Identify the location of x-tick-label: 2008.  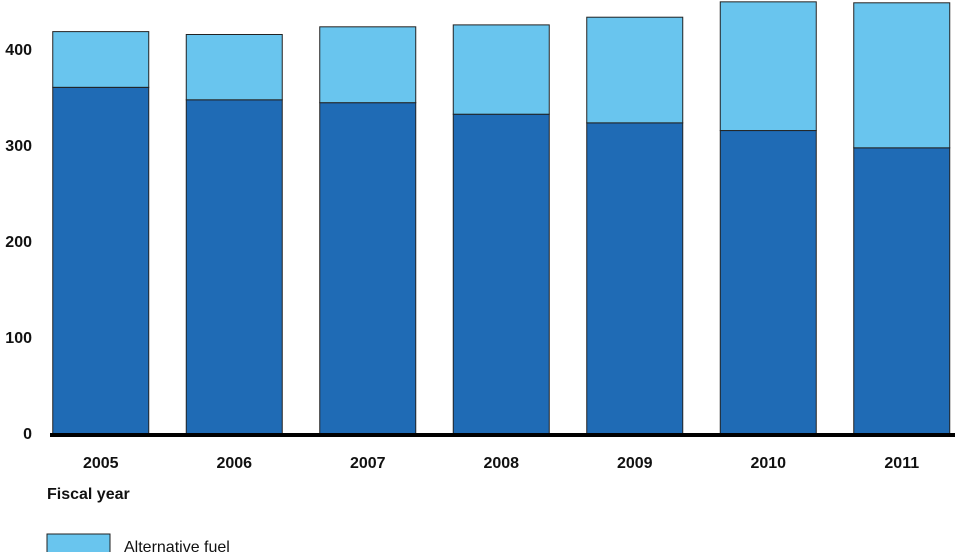
(501, 463).